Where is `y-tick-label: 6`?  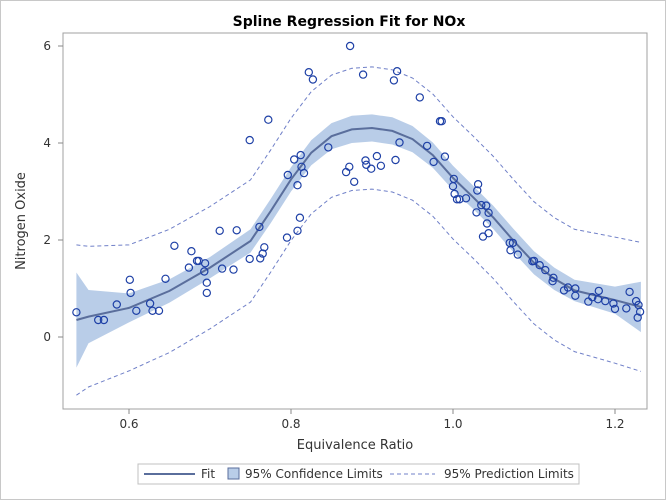
y-tick-label: 6 is located at coordinates (47, 46).